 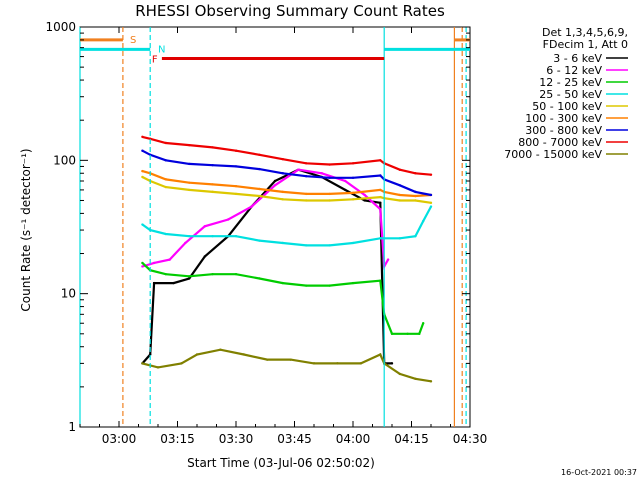 I want to click on legend-header-0: Det 1,3,4,5,6,9,, so click(x=585, y=32).